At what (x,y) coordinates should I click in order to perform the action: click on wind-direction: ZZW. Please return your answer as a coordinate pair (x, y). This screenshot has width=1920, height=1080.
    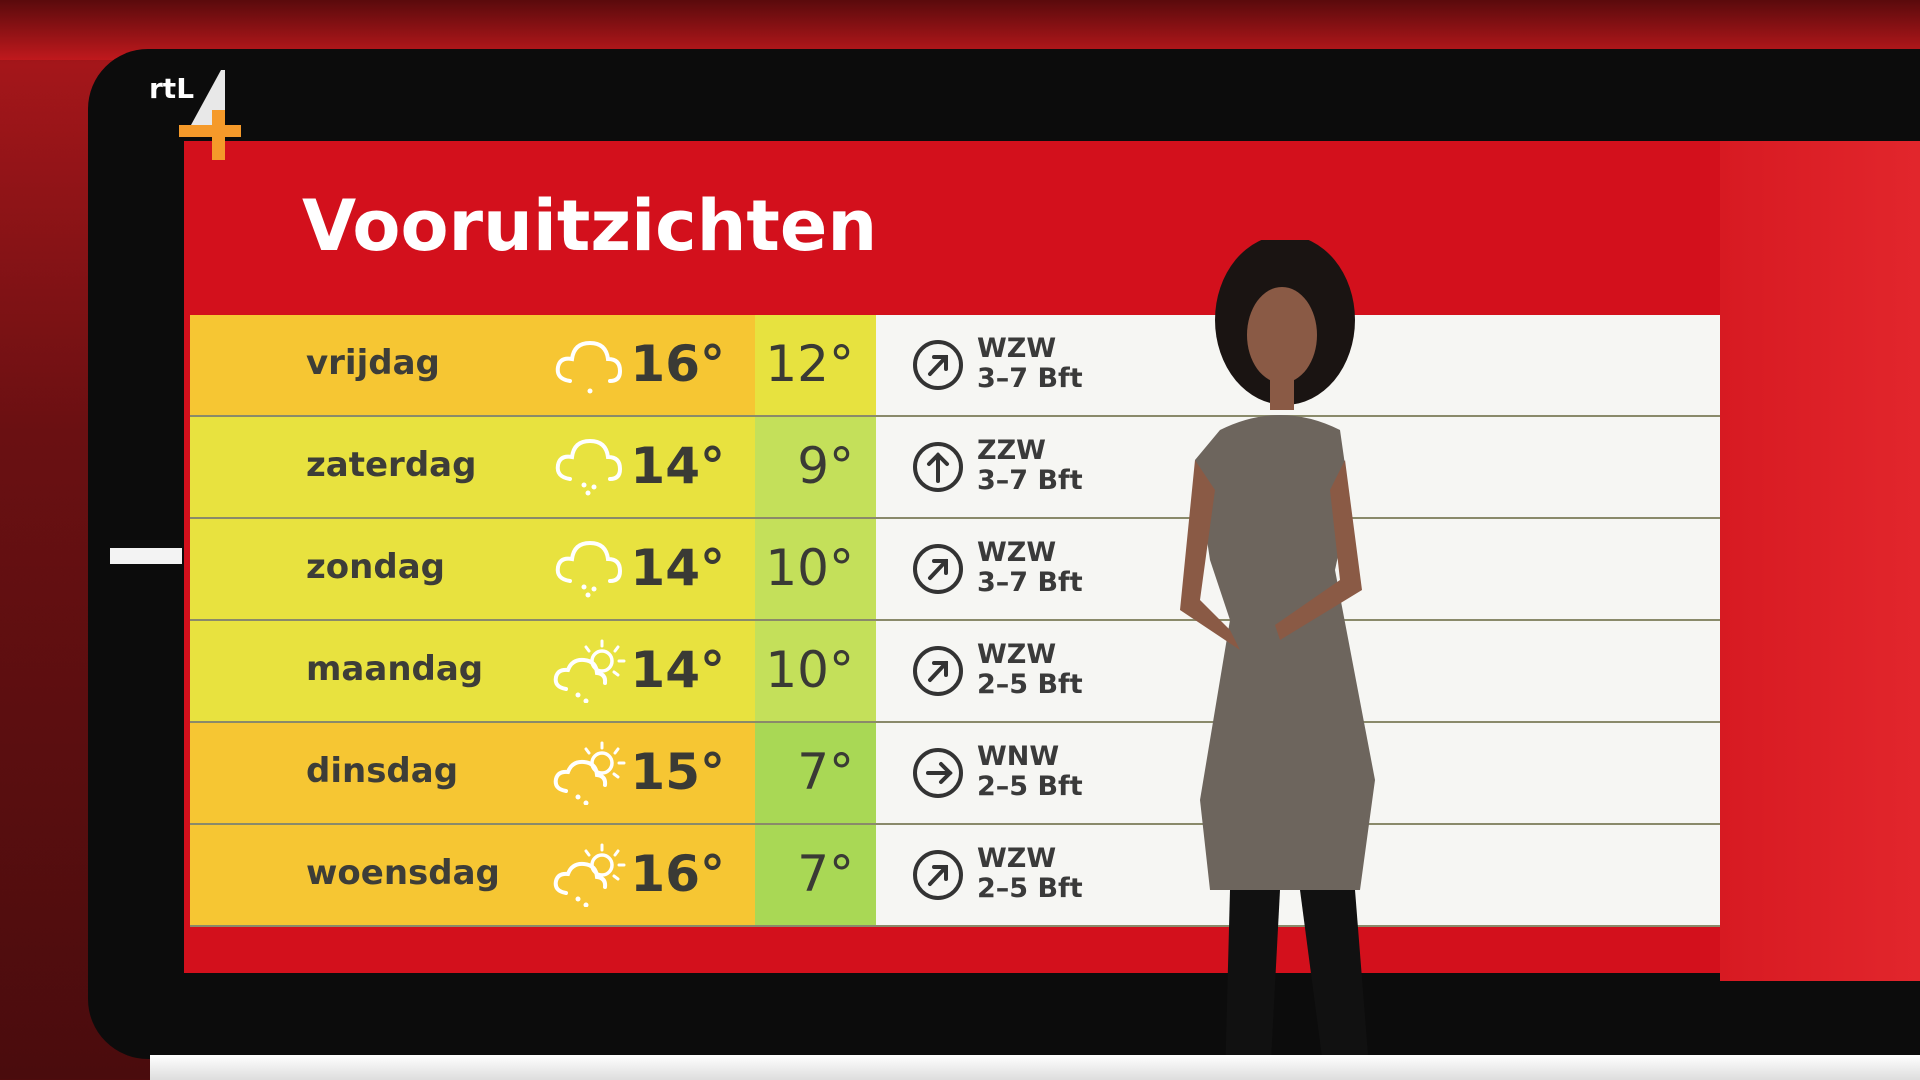
    Looking at the image, I should click on (1011, 450).